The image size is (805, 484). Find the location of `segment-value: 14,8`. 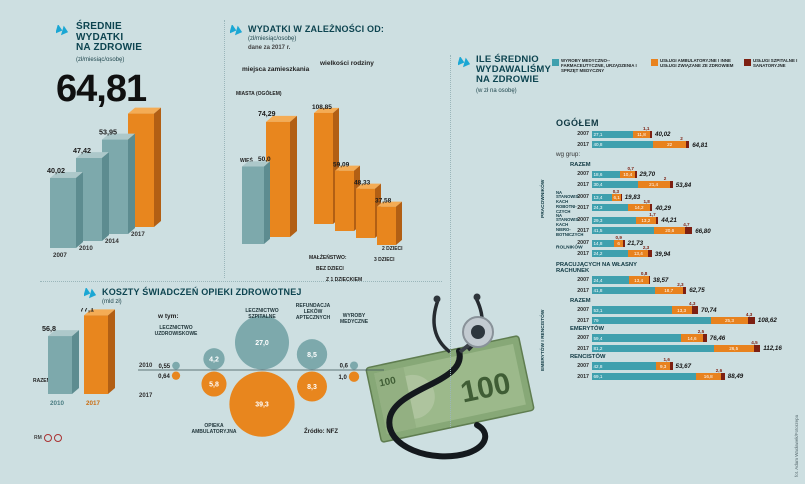

segment-value: 14,8 is located at coordinates (598, 243).